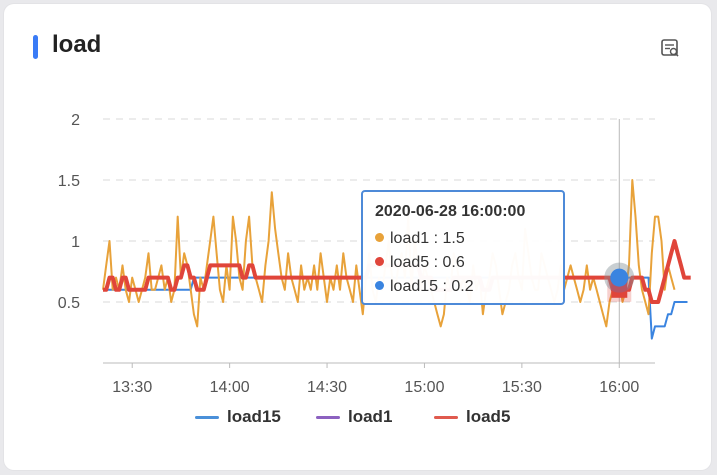  What do you see at coordinates (446, 417) in the screenshot?
I see `legend-swatch-load5` at bounding box center [446, 417].